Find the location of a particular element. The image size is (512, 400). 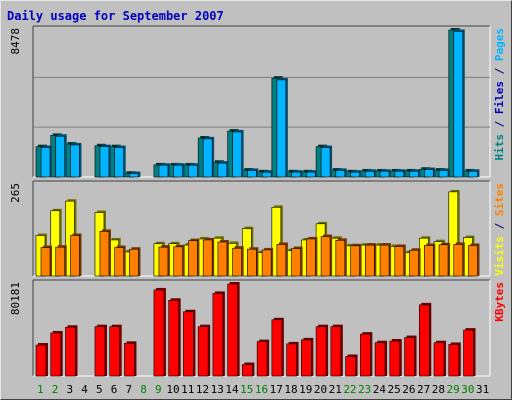

side-legend-middle: Visits / Sites is located at coordinates (499, 229).